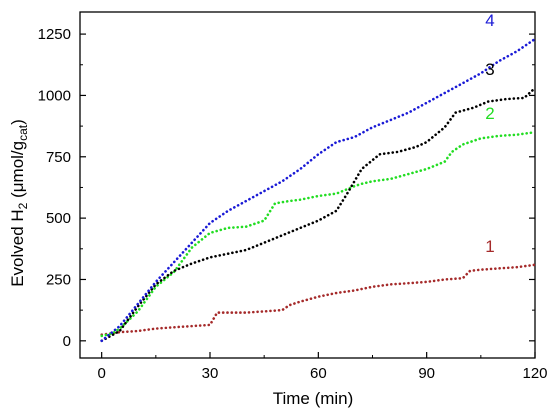 The height and width of the screenshot is (412, 550). What do you see at coordinates (534, 373) in the screenshot?
I see `x-tick-label: 120` at bounding box center [534, 373].